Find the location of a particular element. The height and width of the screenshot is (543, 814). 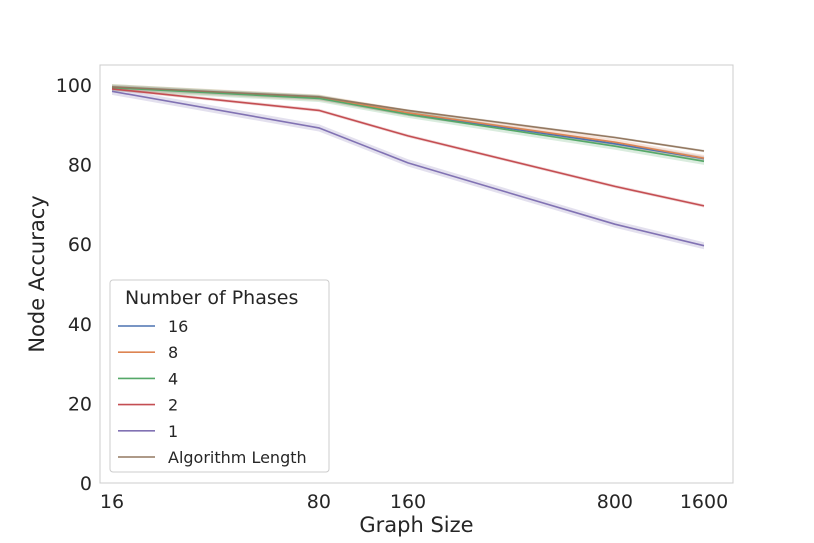

legend-entry-label: Algorithm Length is located at coordinates (237, 457).